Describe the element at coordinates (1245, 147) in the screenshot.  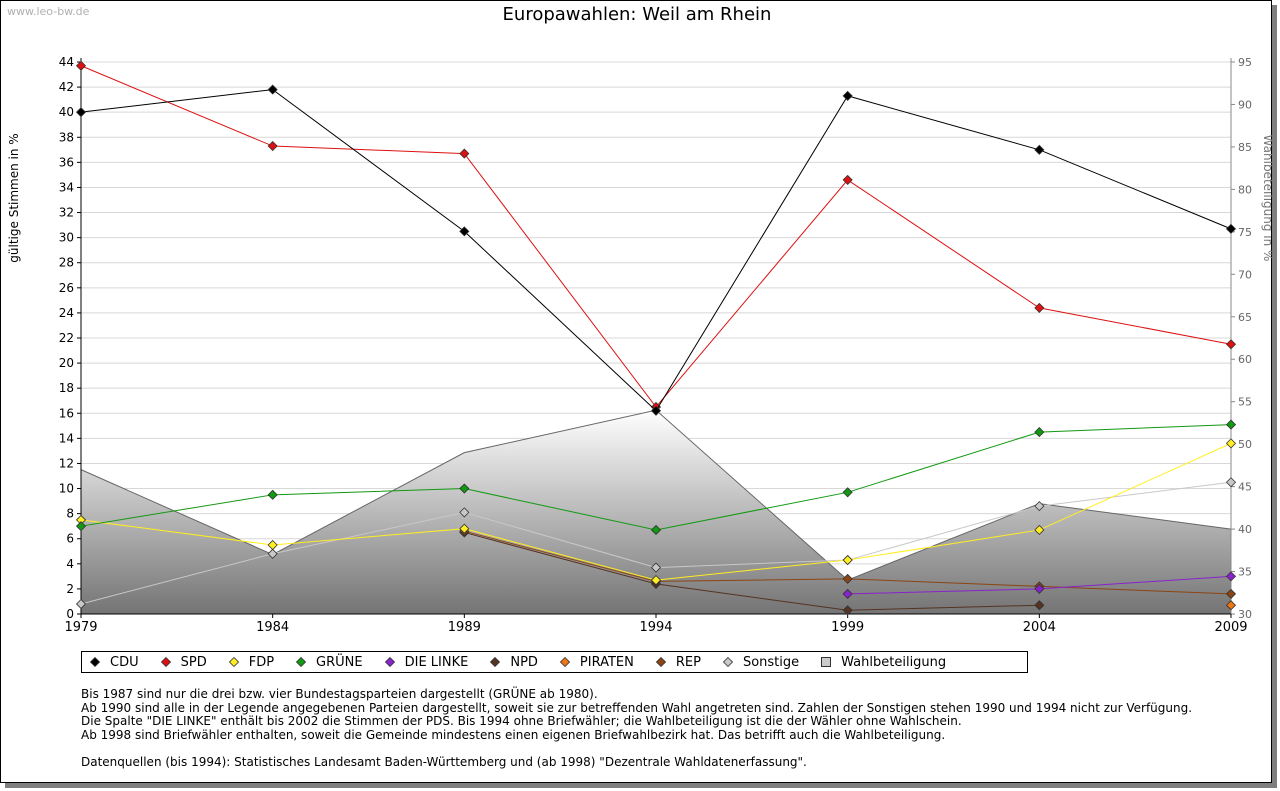
I see `y2-tick-label: 85` at that location.